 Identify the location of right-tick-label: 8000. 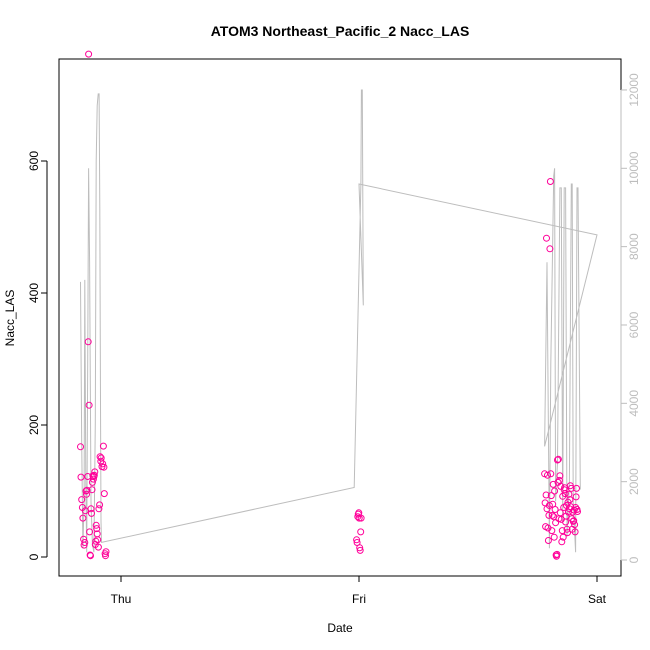
(634, 246).